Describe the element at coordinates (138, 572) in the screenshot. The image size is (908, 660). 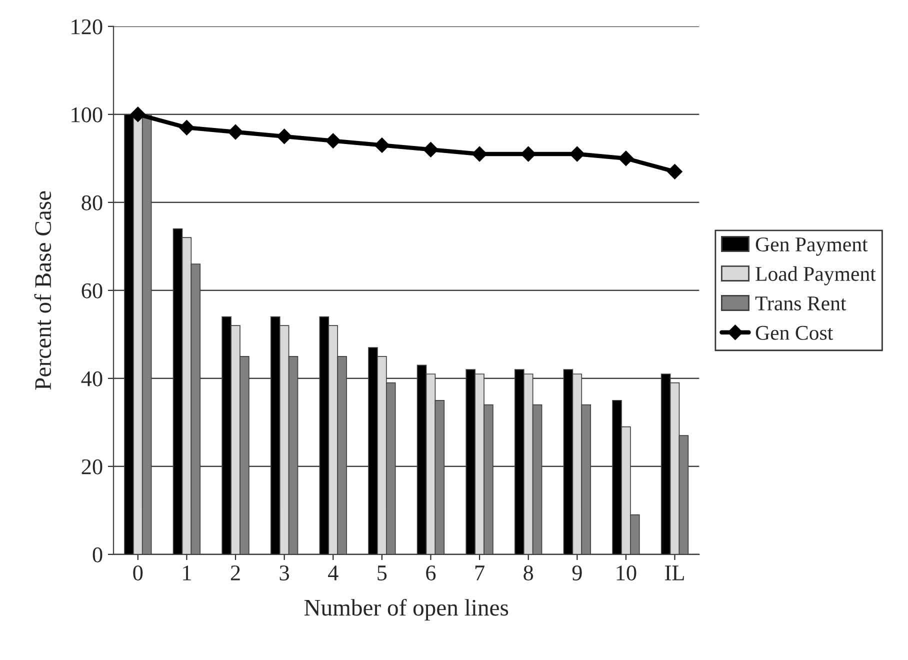
I see `x-tick-label: 0` at that location.